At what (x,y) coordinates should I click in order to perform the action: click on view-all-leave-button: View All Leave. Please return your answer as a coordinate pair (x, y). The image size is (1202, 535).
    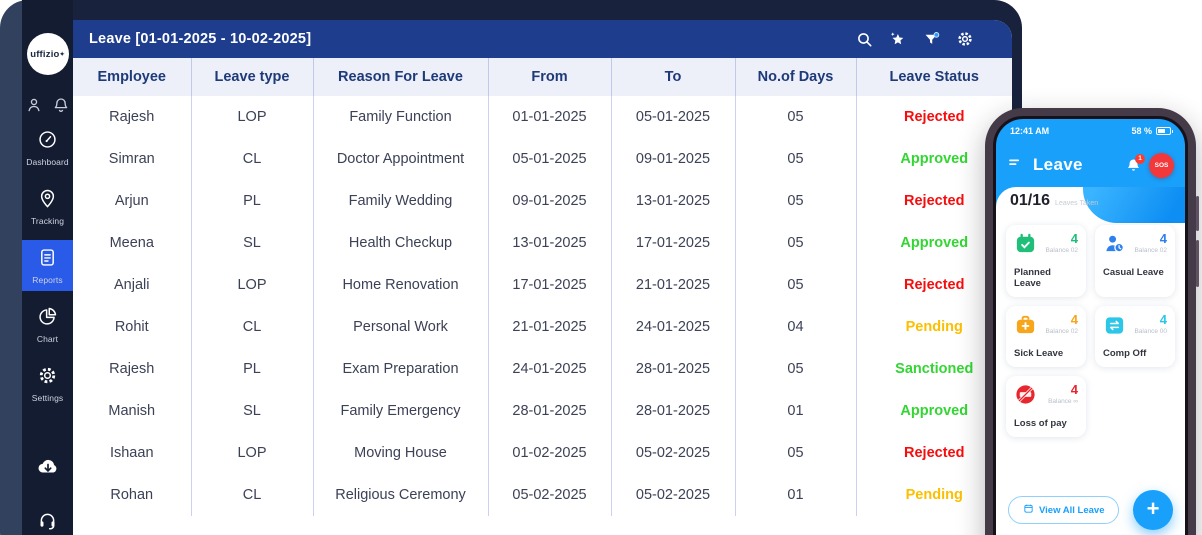
    Looking at the image, I should click on (1064, 510).